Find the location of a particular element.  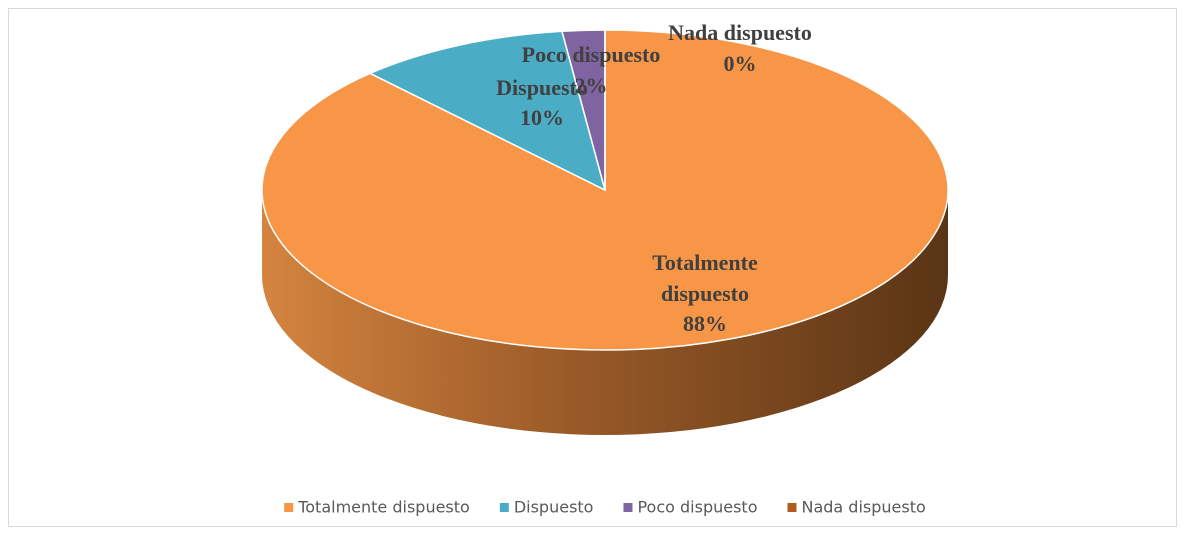

label-line: dispuesto is located at coordinates (705, 293).